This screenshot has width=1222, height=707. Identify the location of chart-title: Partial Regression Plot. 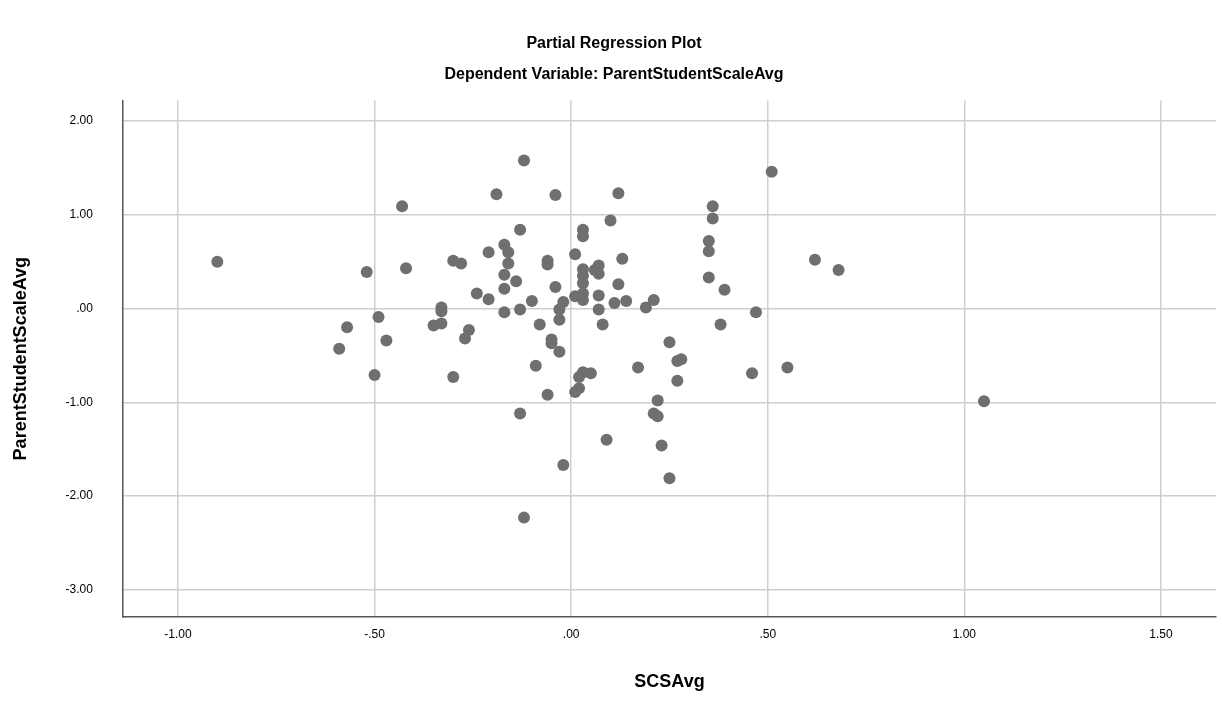
(614, 43).